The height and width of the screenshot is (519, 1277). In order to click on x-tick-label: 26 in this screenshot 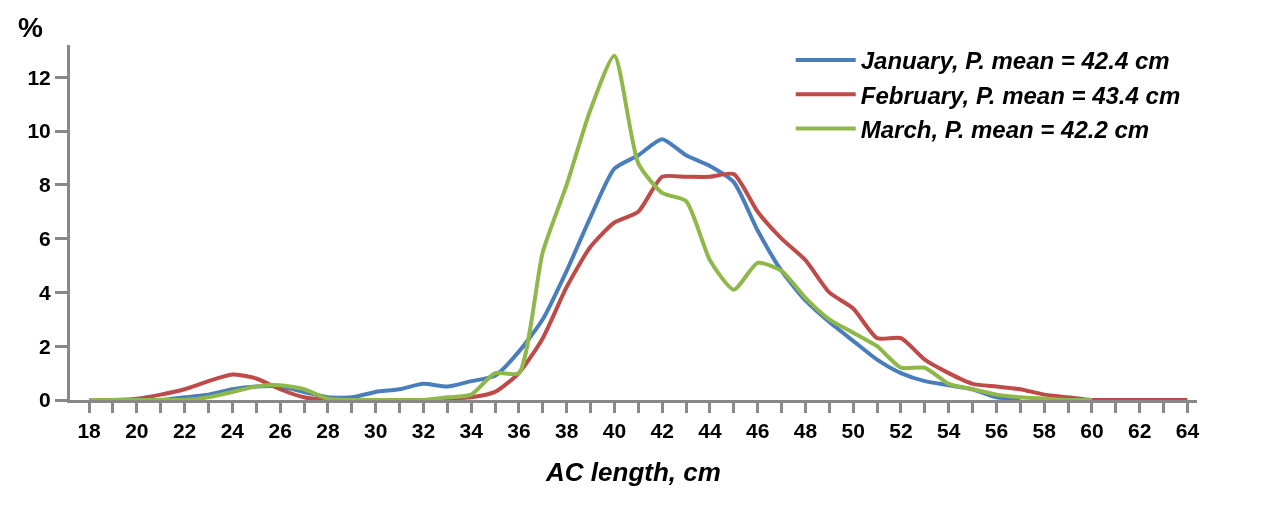, I will do `click(280, 431)`.